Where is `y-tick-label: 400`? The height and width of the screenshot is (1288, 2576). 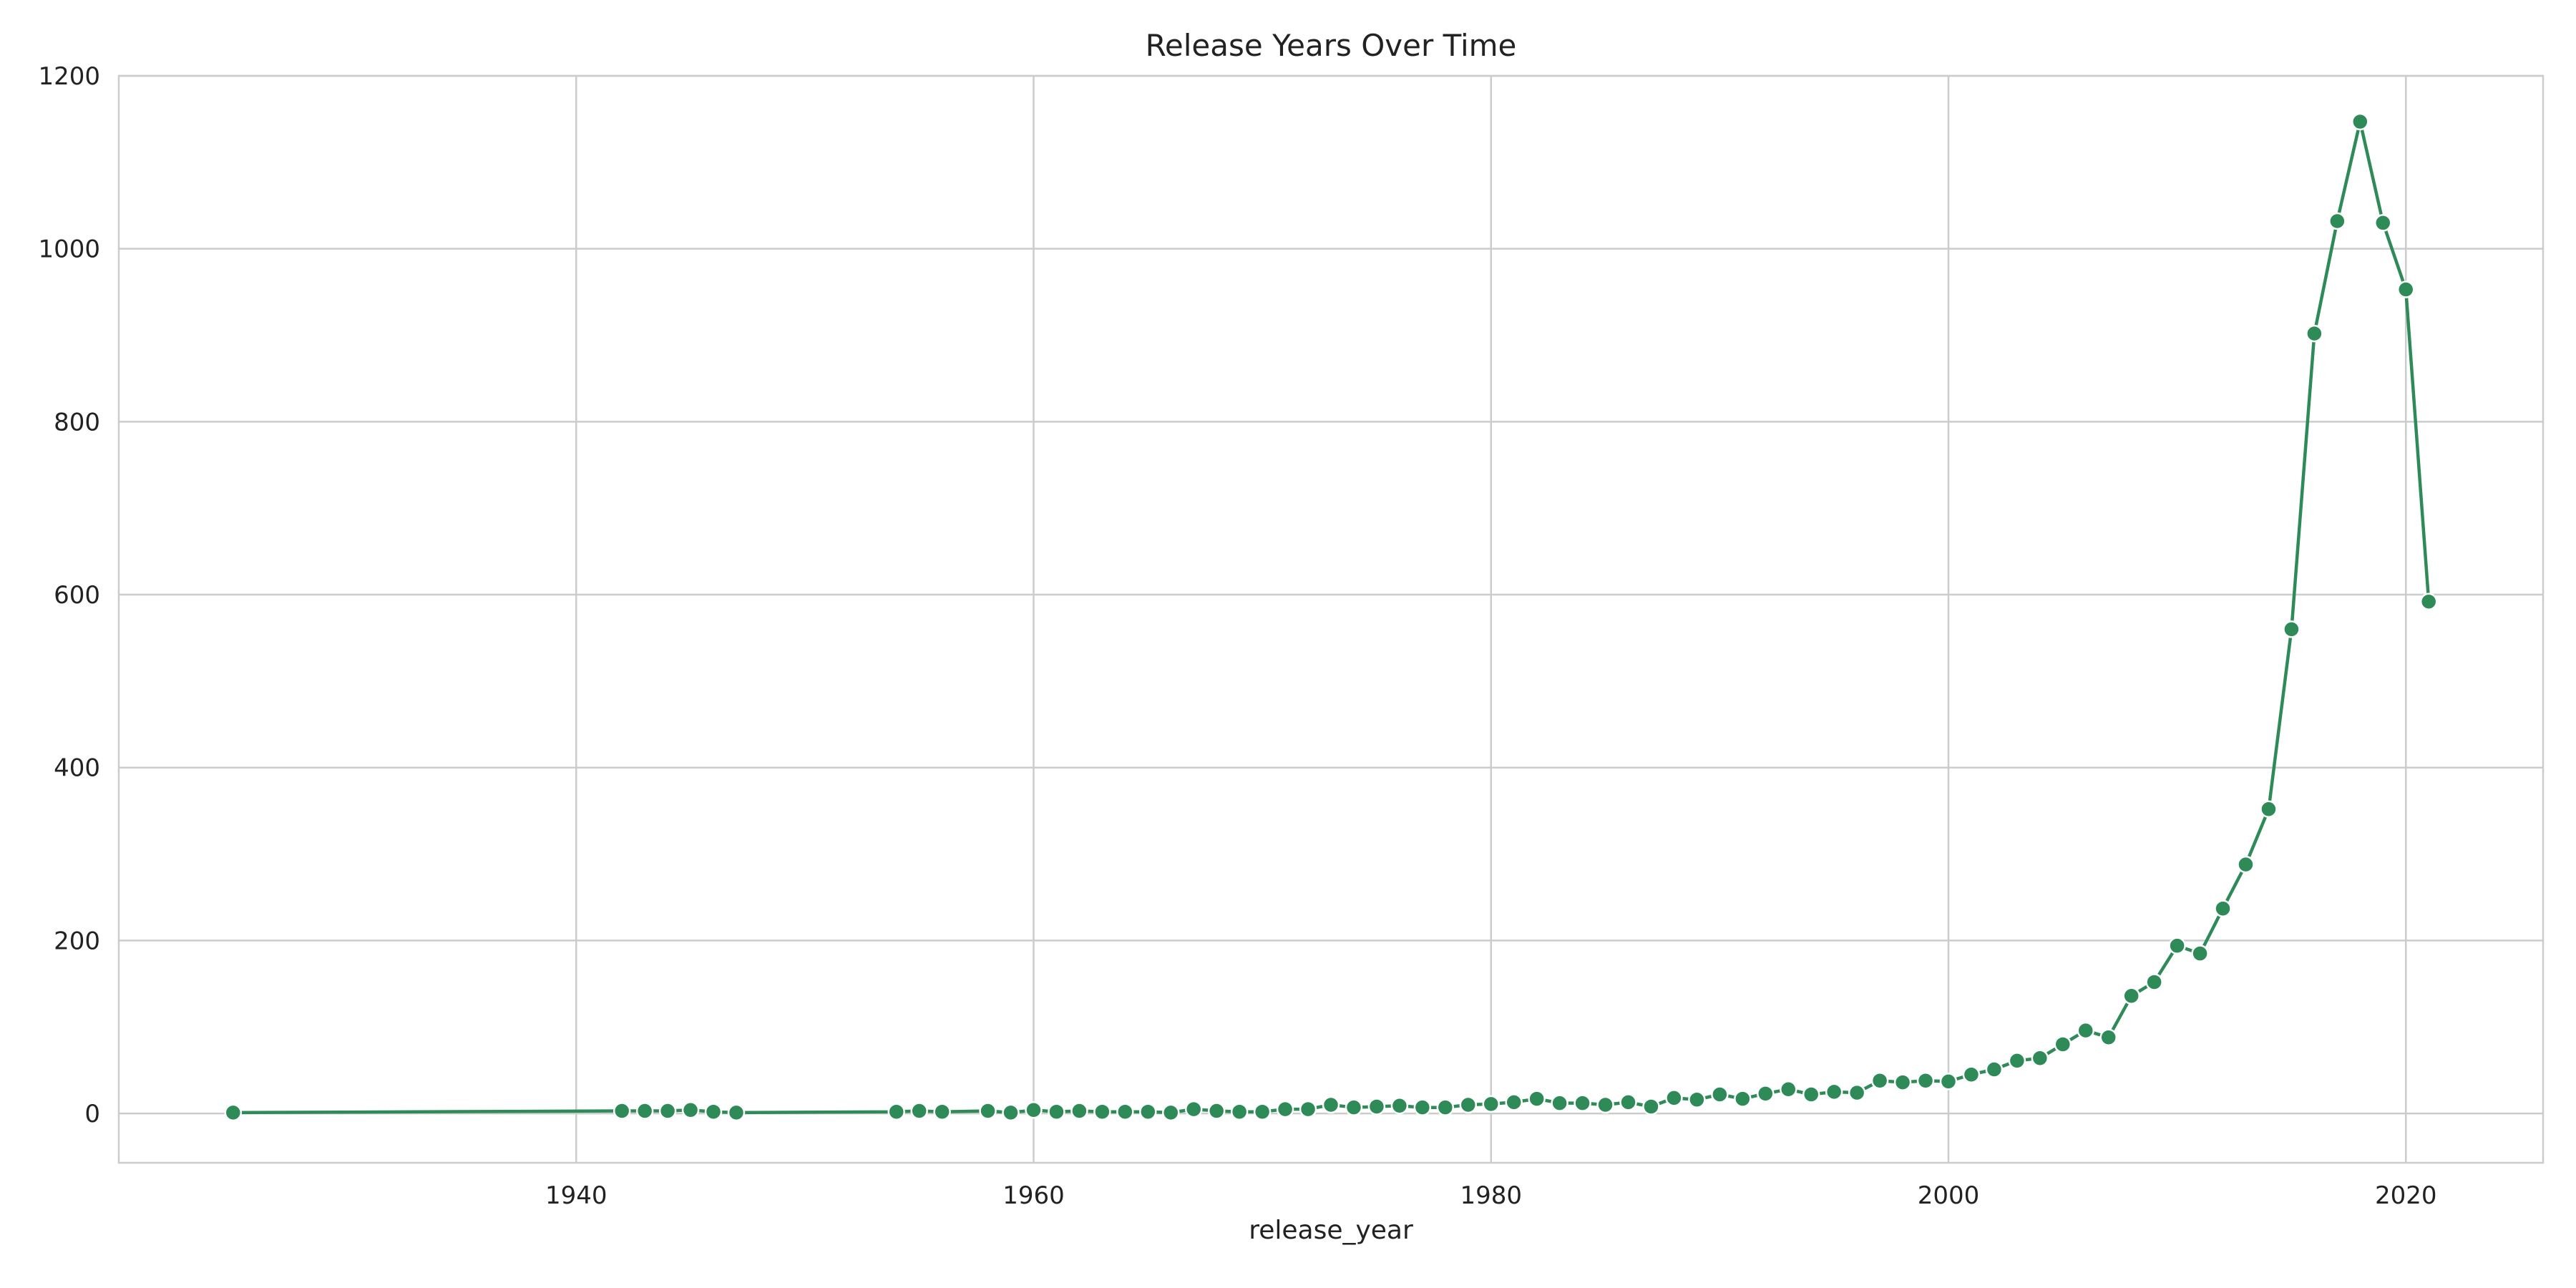
y-tick-label: 400 is located at coordinates (77, 769).